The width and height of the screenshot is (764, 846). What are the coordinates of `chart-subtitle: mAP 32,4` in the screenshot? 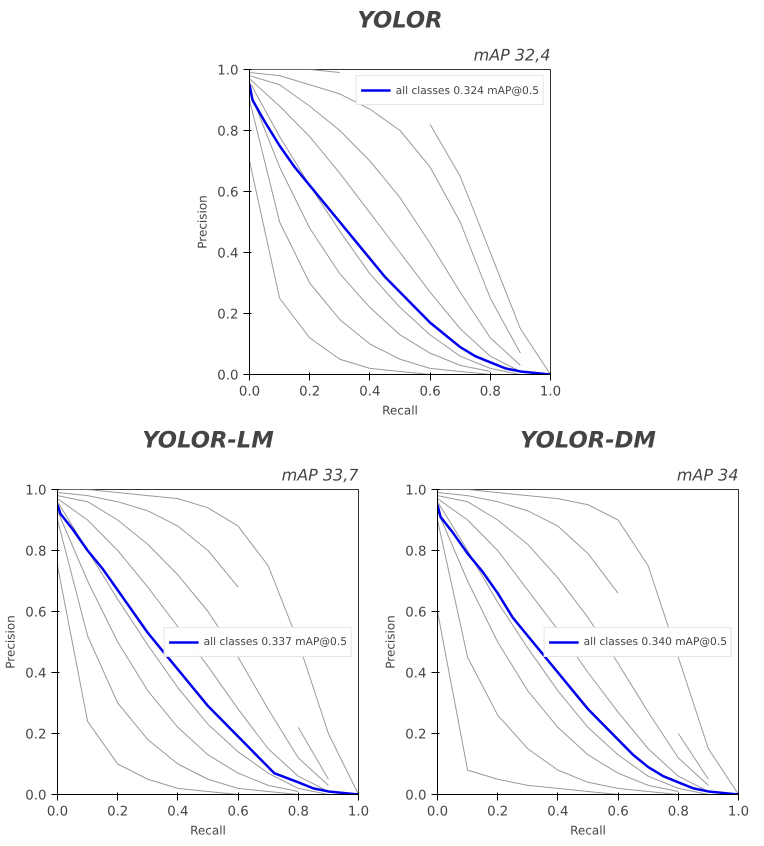 It's located at (512, 55).